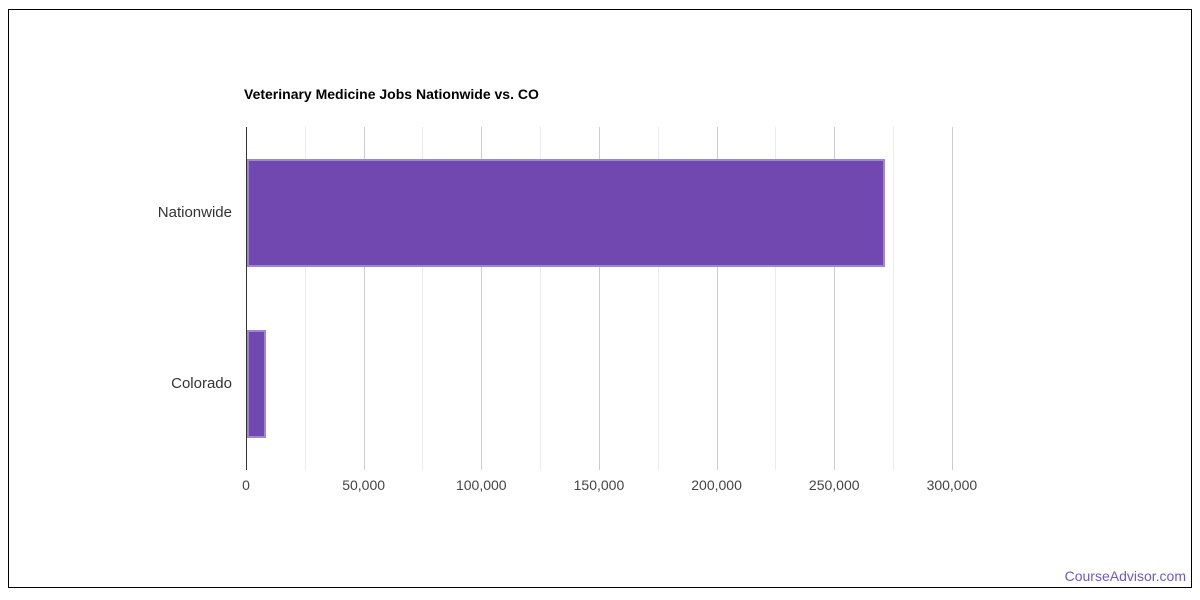 The height and width of the screenshot is (600, 1200). Describe the element at coordinates (364, 485) in the screenshot. I see `tick-label-50000: 50,000` at that location.